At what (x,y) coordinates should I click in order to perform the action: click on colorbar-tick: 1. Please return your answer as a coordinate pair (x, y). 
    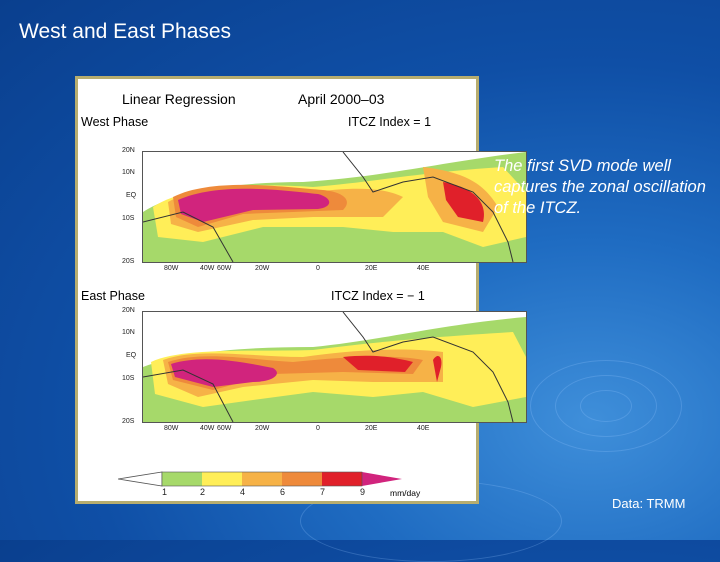
    Looking at the image, I should click on (165, 492).